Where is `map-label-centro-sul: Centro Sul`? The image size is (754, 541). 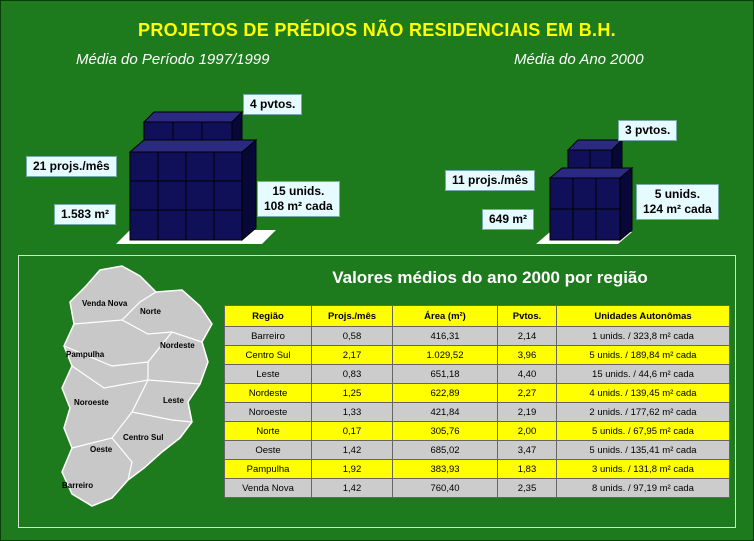 map-label-centro-sul: Centro Sul is located at coordinates (143, 437).